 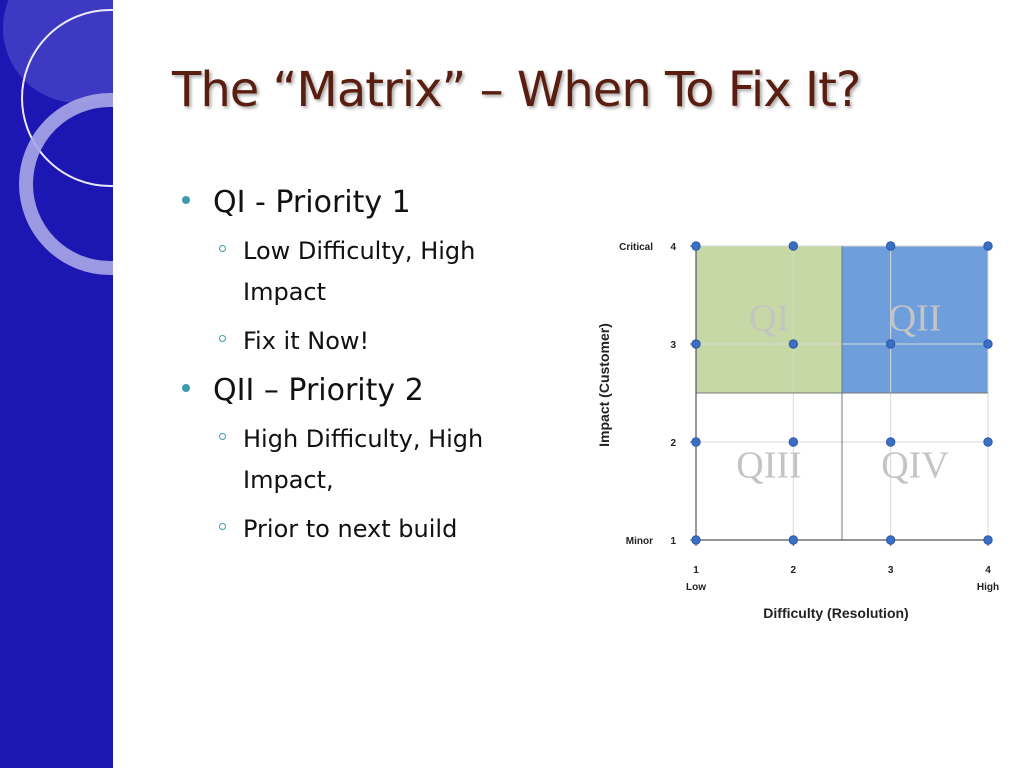 I want to click on decorative-rings, so click(x=58, y=137).